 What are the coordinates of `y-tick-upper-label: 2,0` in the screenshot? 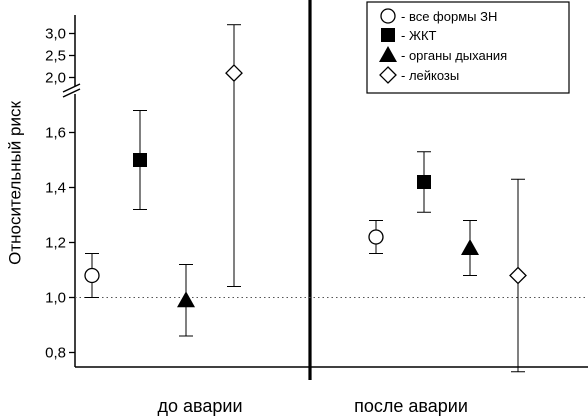 It's located at (55, 78).